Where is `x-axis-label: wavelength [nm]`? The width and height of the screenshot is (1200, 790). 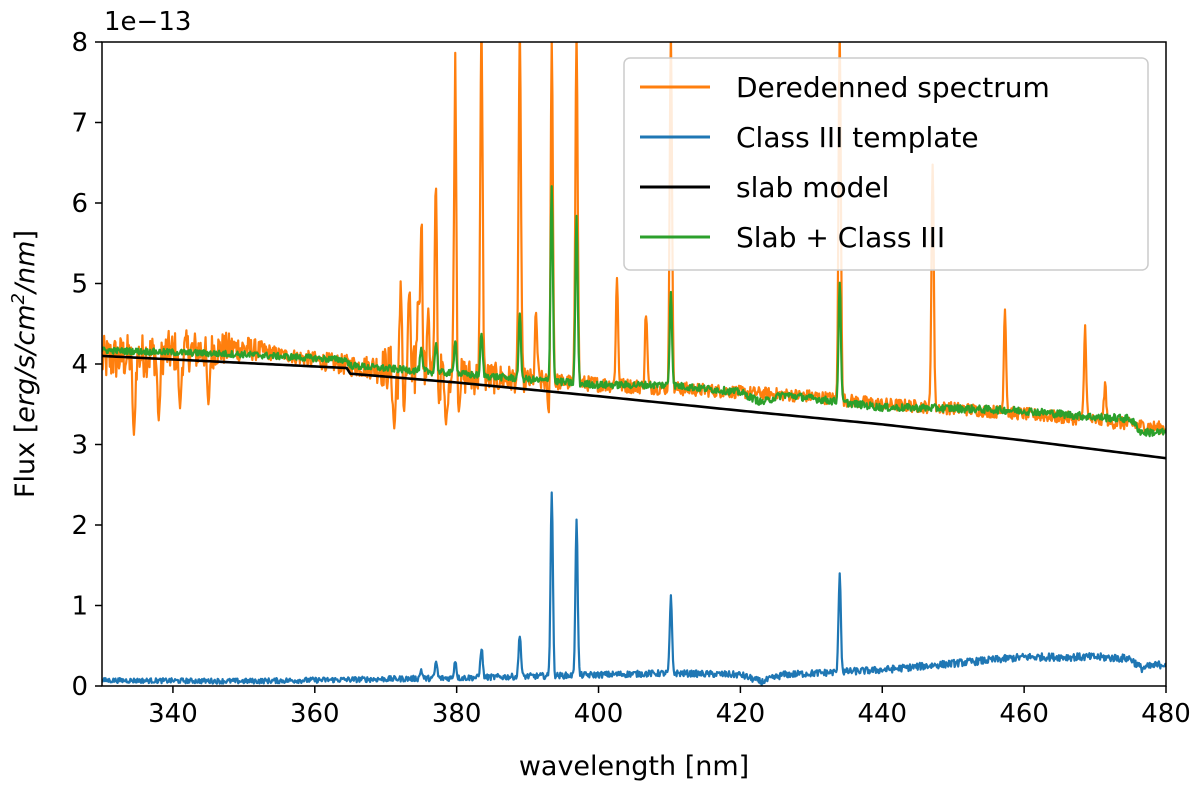
x-axis-label: wavelength [nm] is located at coordinates (634, 766).